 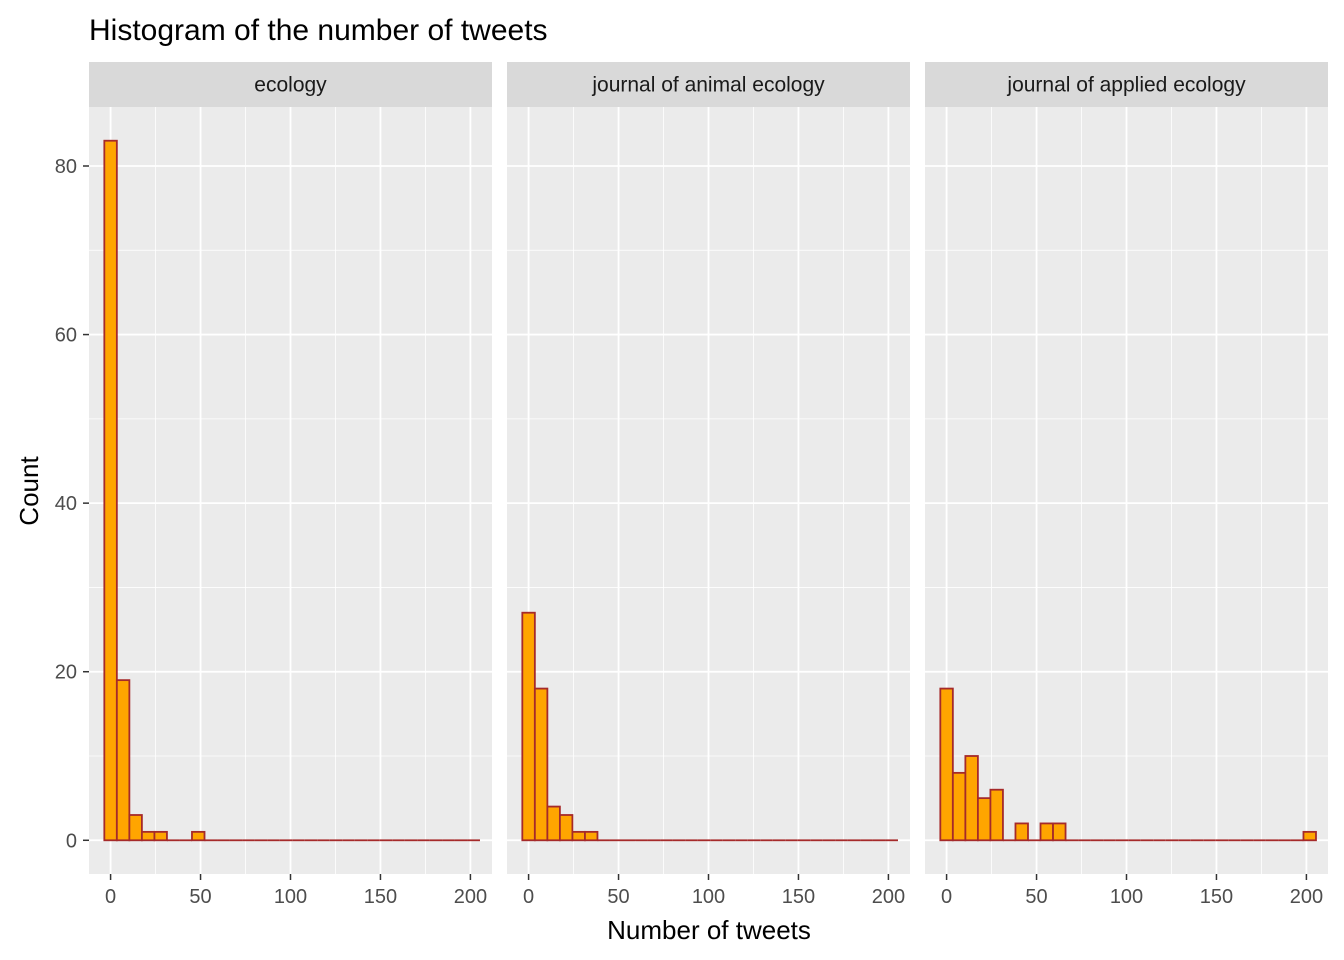 What do you see at coordinates (318, 30) in the screenshot?
I see `chart-title: Histogram of the number of tweets` at bounding box center [318, 30].